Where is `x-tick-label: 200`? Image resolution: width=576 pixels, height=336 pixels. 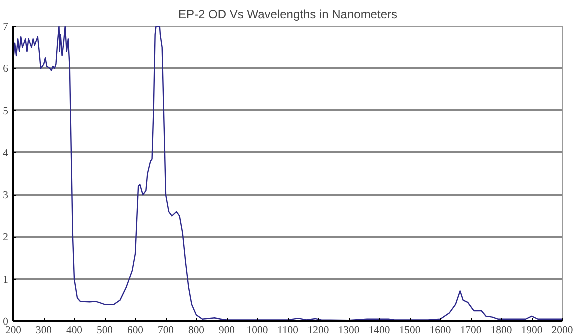
x-tick-label: 200 is located at coordinates (14, 331).